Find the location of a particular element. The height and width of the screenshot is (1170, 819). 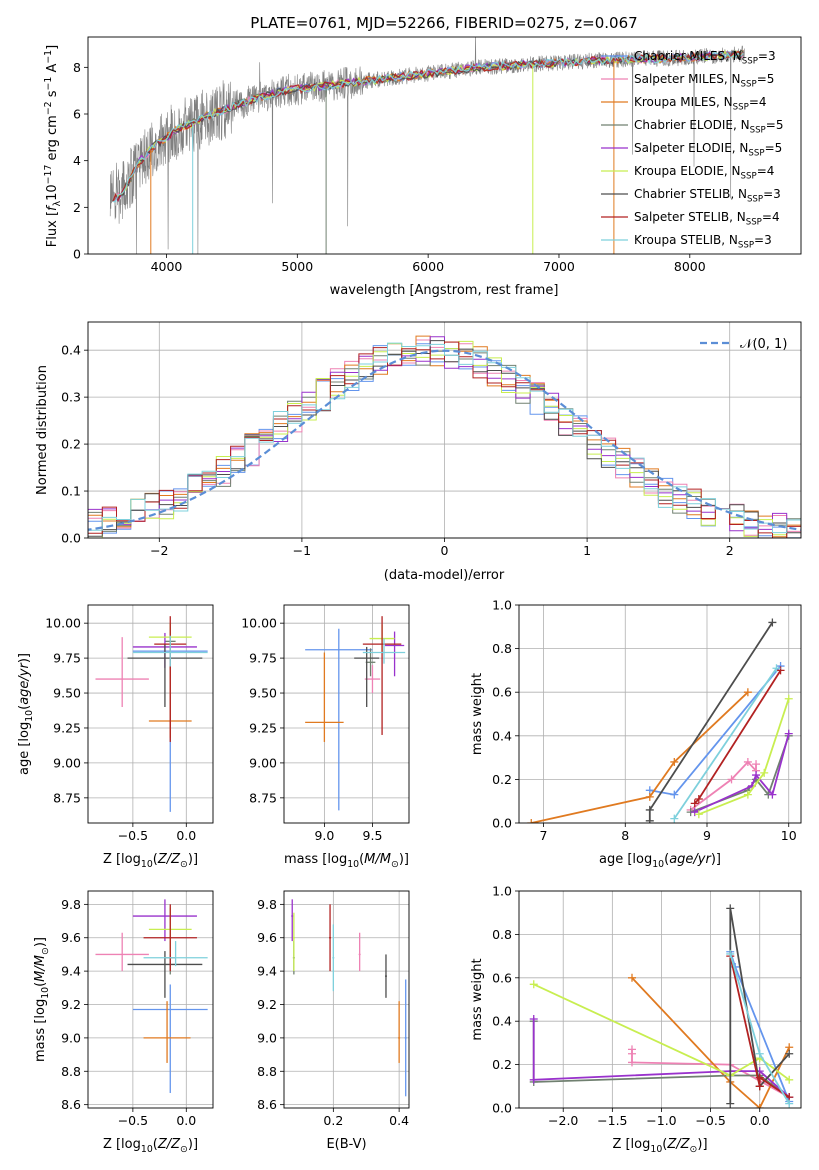

axes-age-vs-Z: −0.5 0.0 8.75 9.00 9.25 9.50 9.75 10.00 is located at coordinates (129, 723).